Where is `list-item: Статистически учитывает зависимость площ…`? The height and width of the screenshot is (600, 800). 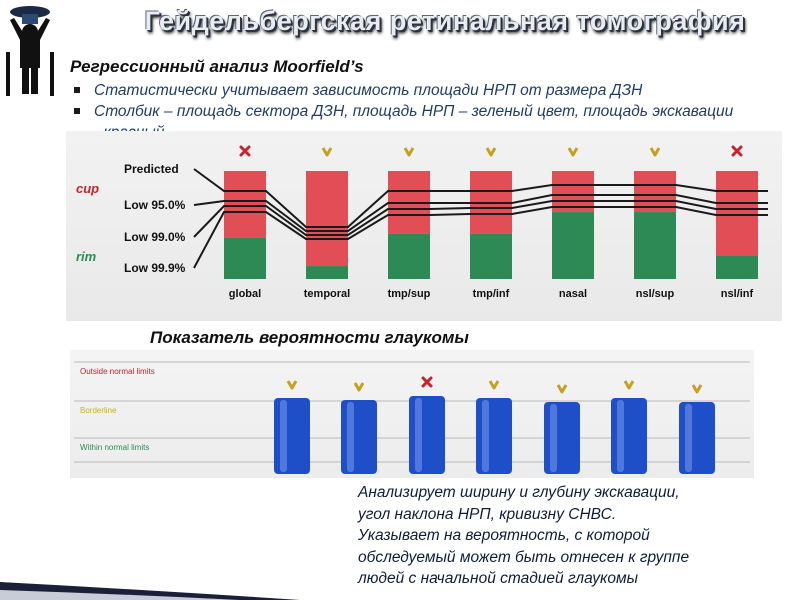 list-item: Статистически учитывает зависимость площ… is located at coordinates (436, 90).